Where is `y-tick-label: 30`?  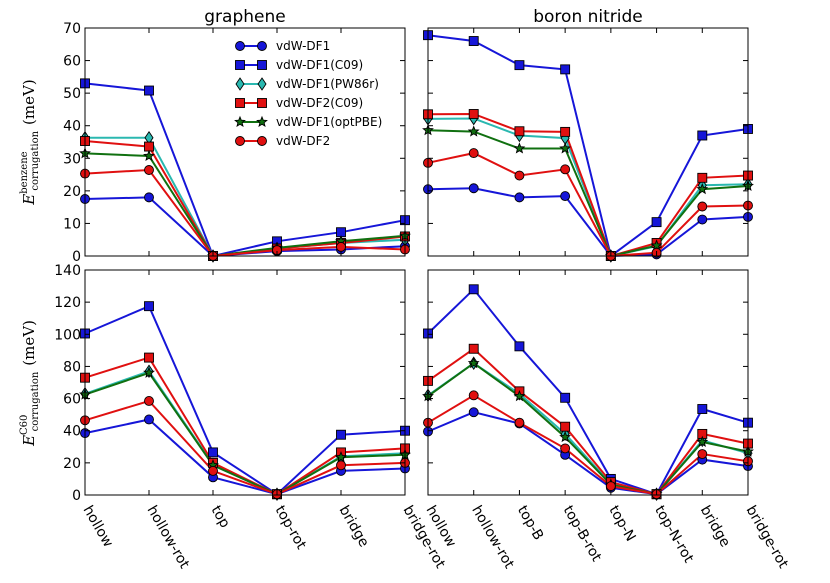
y-tick-label: 30 is located at coordinates (72, 159).